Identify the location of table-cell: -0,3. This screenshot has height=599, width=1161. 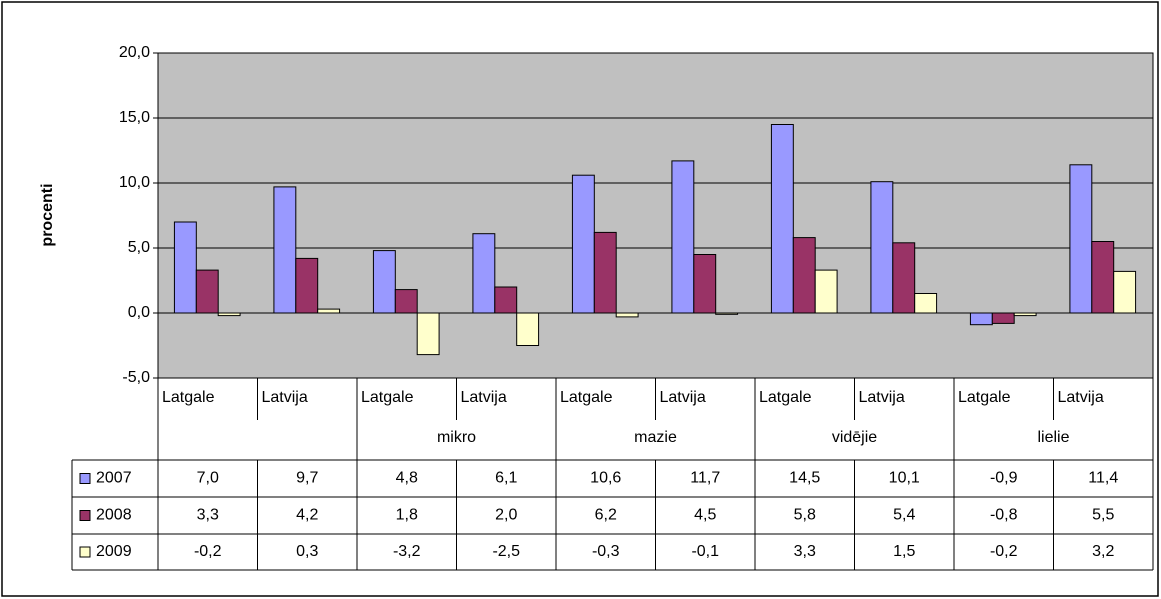
(606, 551).